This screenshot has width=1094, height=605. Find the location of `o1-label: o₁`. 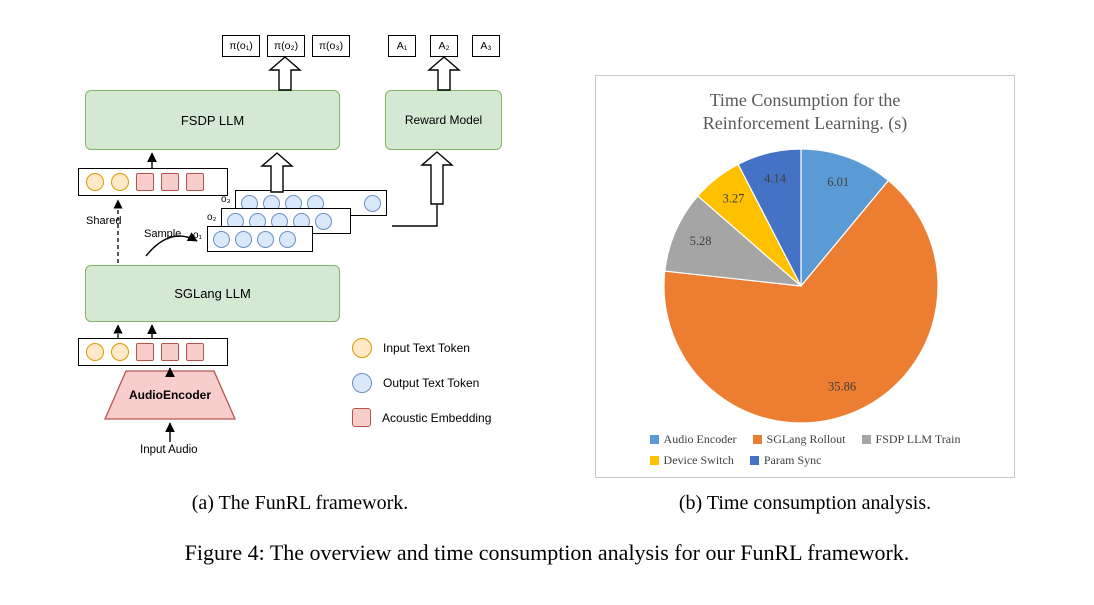

o1-label: o₁ is located at coordinates (197, 235).